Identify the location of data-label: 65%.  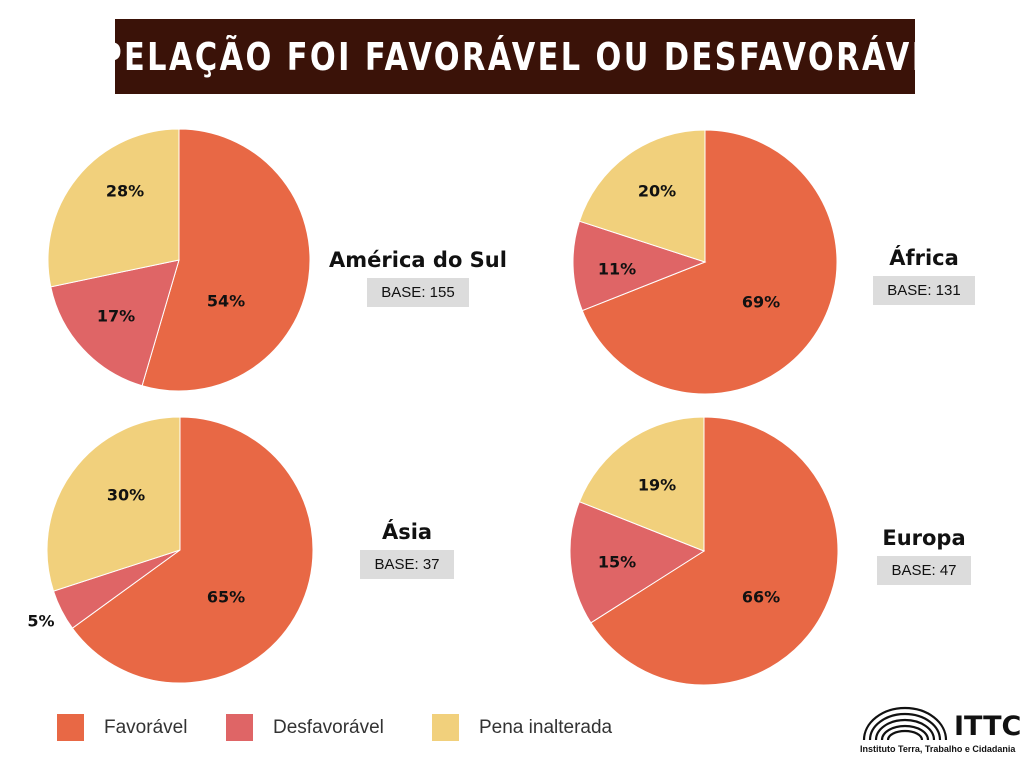
(226, 597).